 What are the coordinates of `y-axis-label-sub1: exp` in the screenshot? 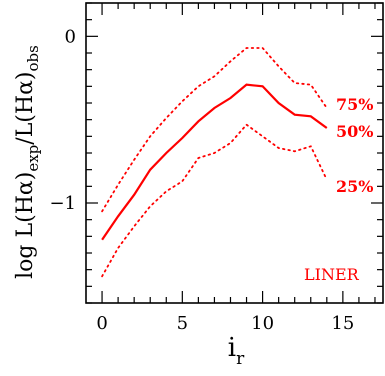 It's located at (33, 158).